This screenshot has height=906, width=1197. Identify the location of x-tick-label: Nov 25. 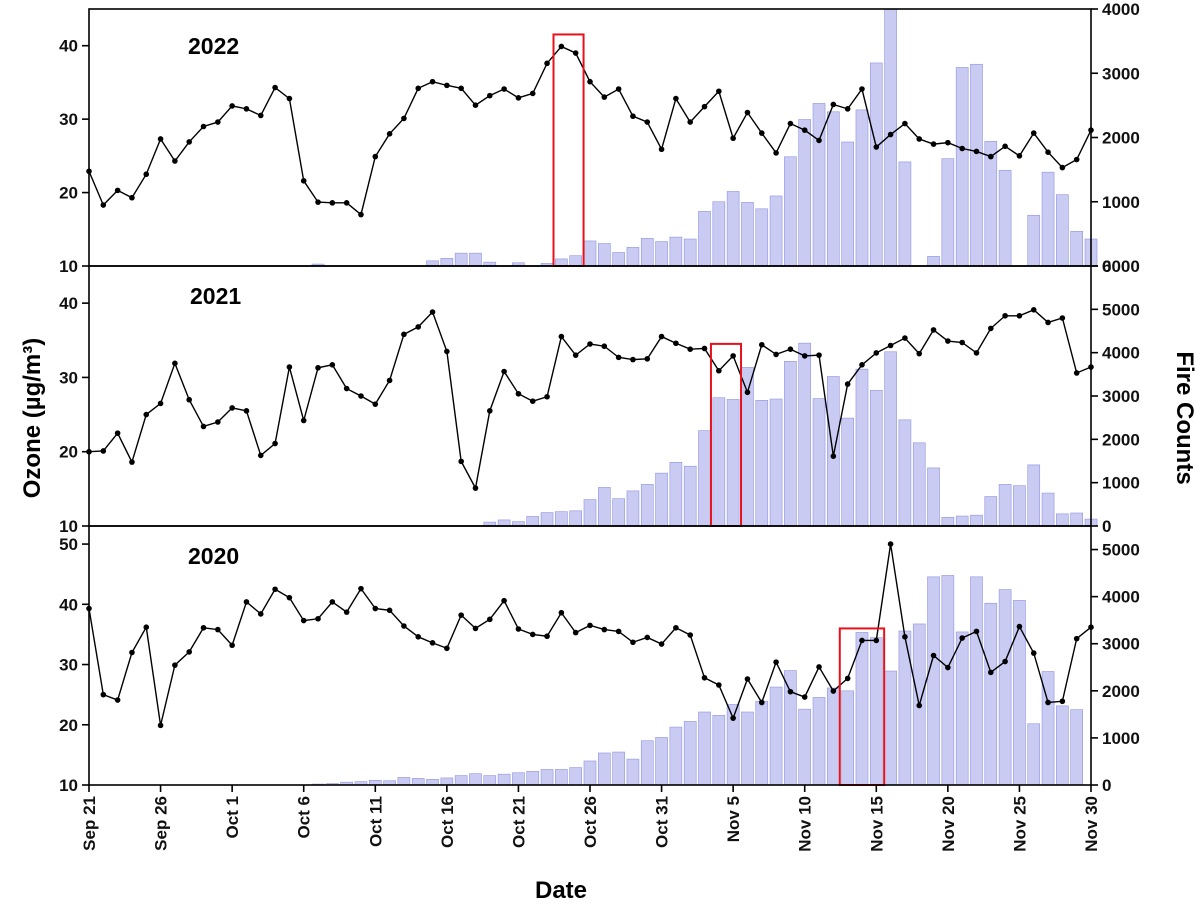
(1019, 824).